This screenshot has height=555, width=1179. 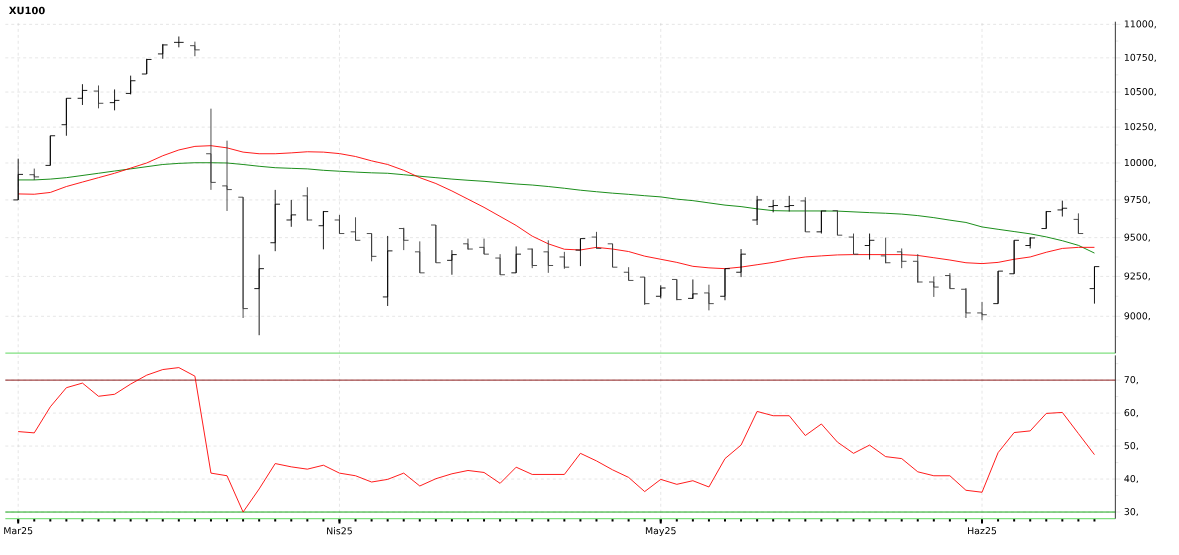 What do you see at coordinates (1131, 511) in the screenshot?
I see `y-tick-label: 30,` at bounding box center [1131, 511].